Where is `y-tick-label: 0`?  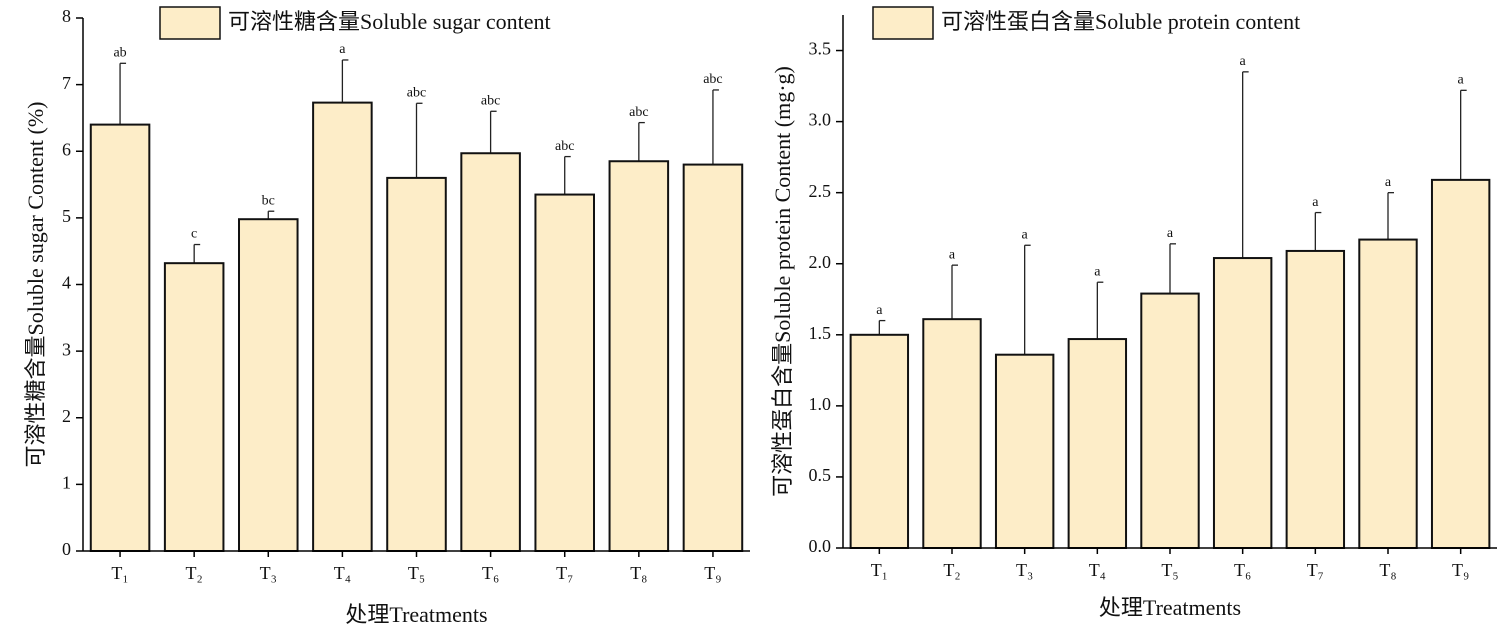
y-tick-label: 0 is located at coordinates (66, 549).